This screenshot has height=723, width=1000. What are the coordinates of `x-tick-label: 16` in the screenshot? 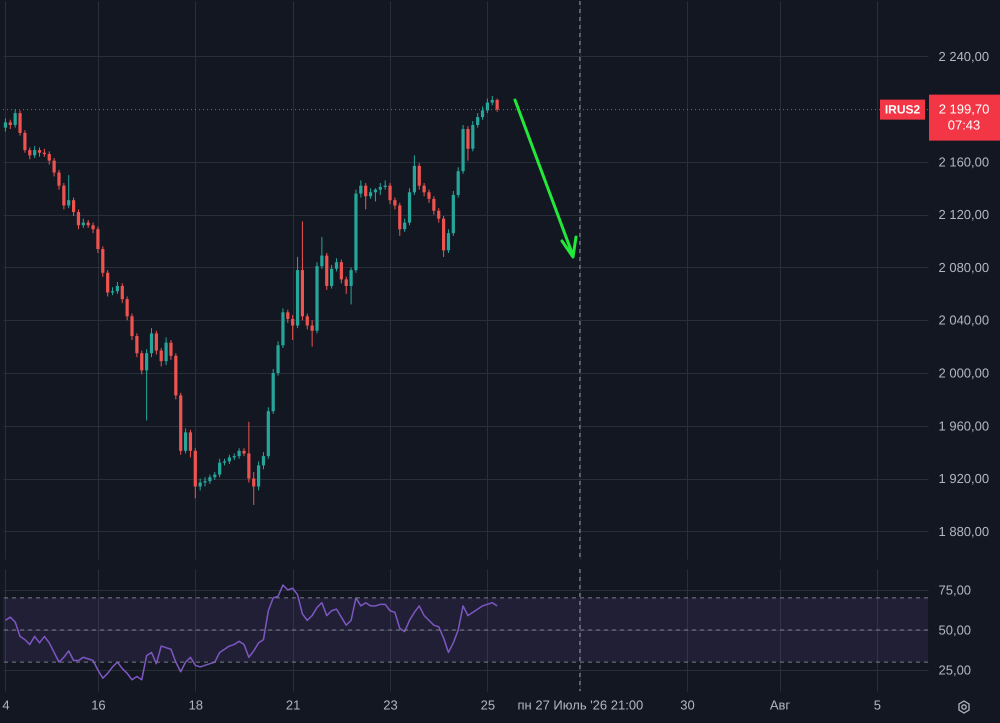 It's located at (98, 705).